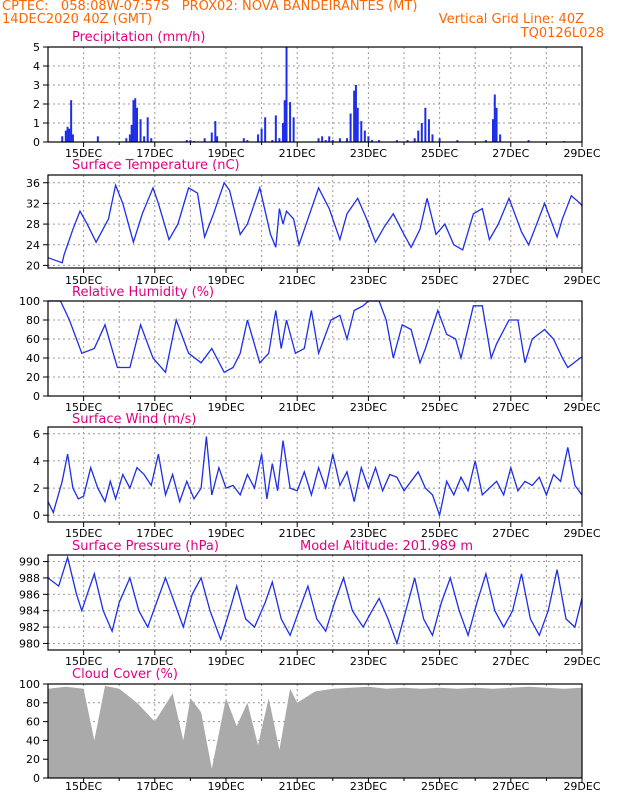  I want to click on wind-xtick-label: 27DEC, so click(510, 533).